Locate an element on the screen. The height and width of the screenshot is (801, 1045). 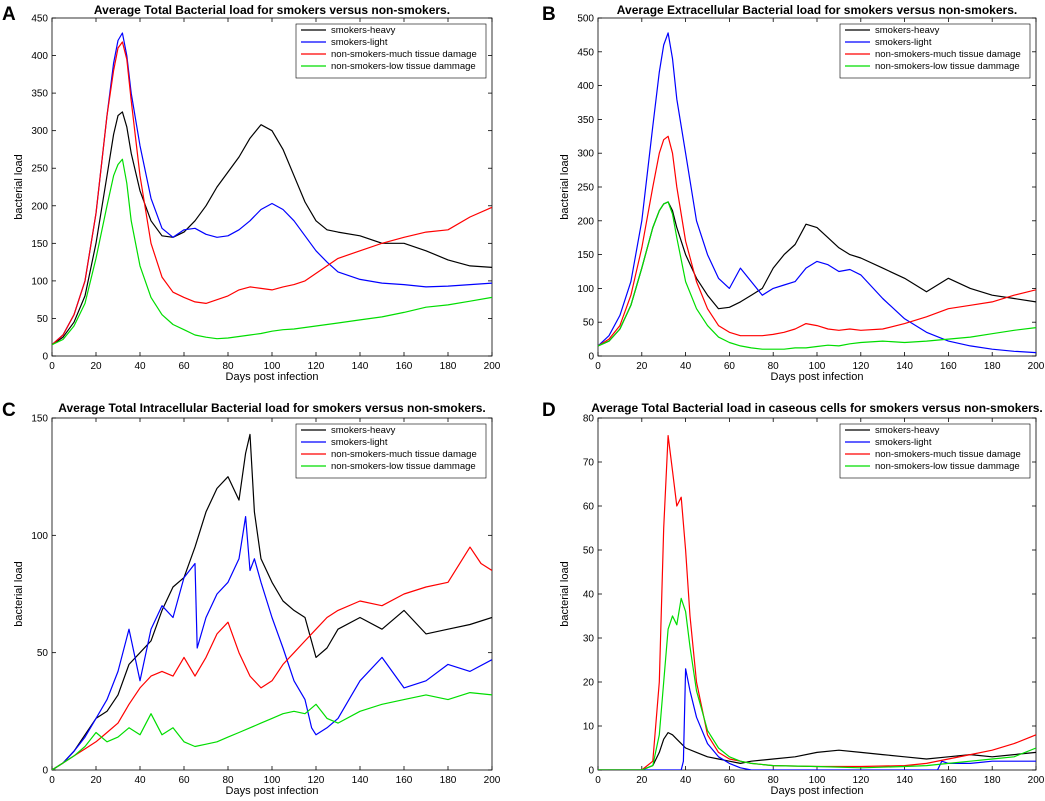
panel-letter: D is located at coordinates (549, 410).